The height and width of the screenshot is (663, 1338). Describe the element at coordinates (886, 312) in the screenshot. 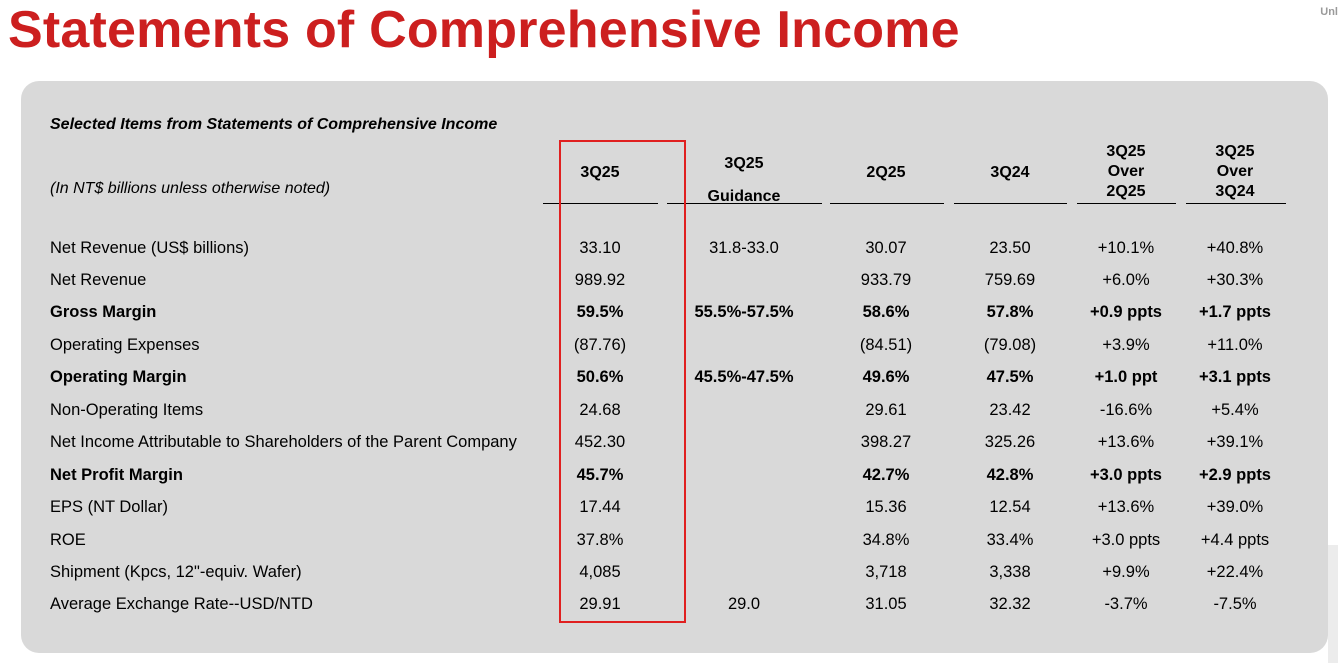

I see `cell-2q25: 58.6%` at that location.